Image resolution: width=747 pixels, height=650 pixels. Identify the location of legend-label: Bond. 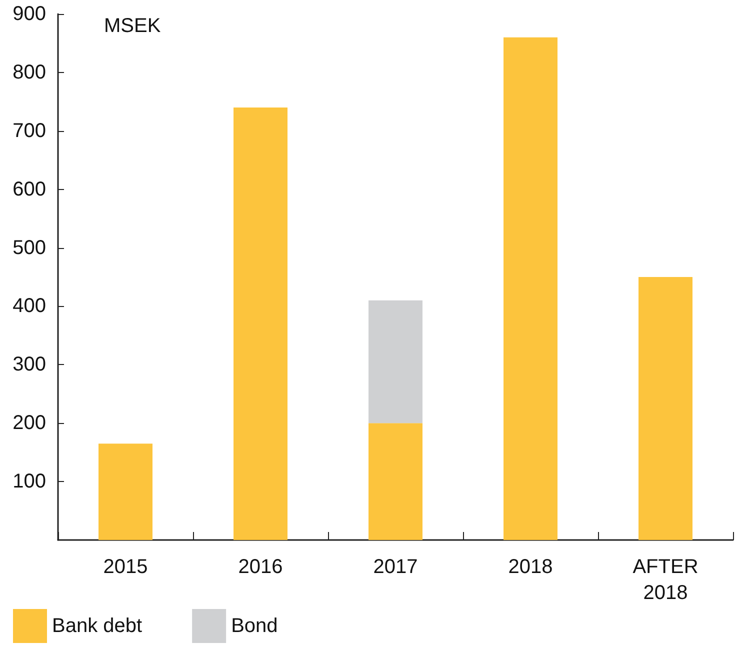
(254, 626).